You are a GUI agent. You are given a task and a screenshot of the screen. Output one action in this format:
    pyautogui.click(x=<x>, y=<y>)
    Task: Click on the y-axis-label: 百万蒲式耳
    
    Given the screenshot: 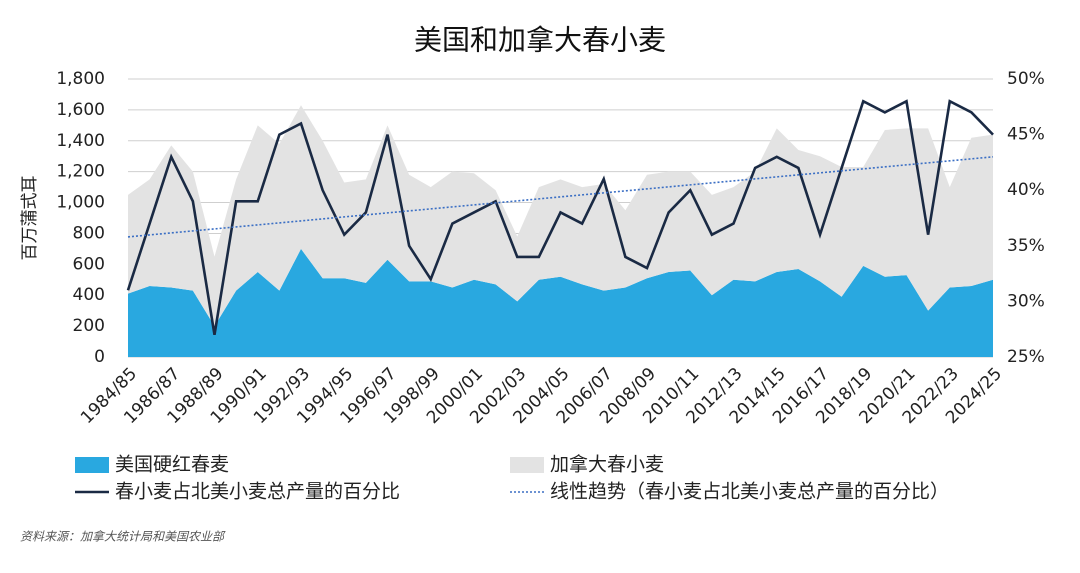 What is the action you would take?
    pyautogui.click(x=30, y=218)
    